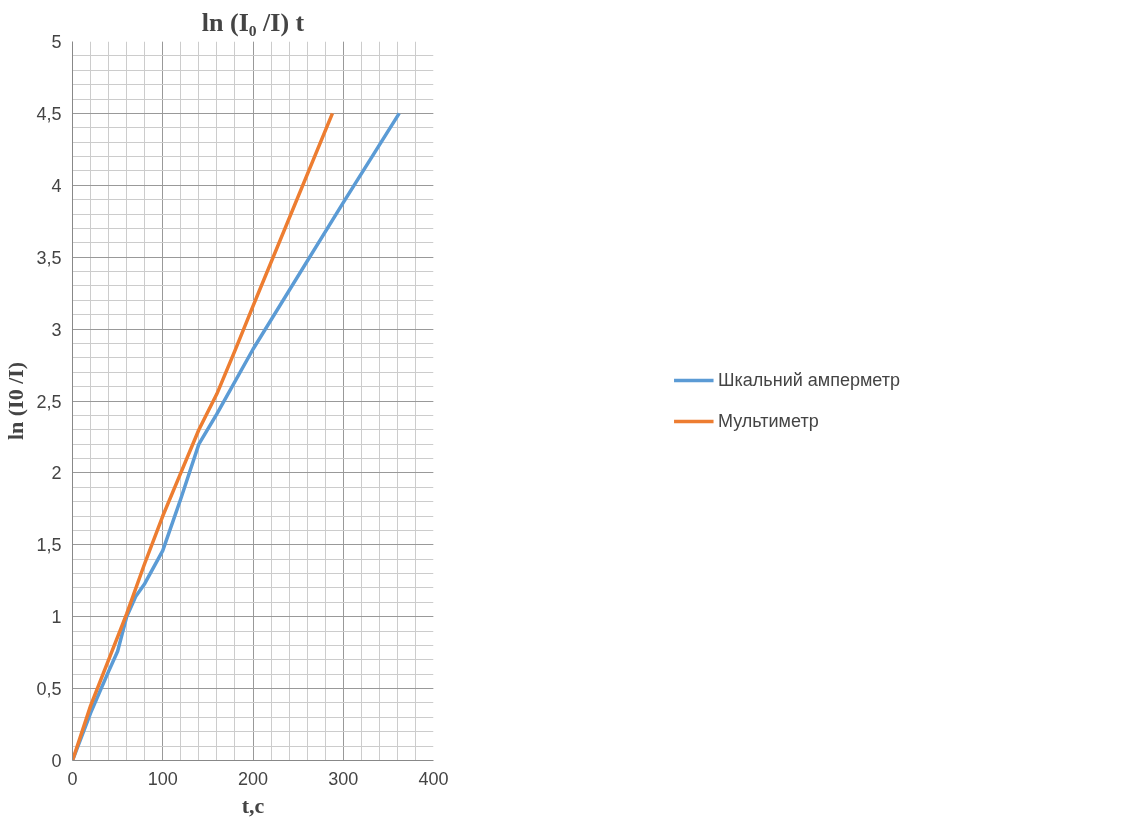  What do you see at coordinates (72, 778) in the screenshot?
I see `x-tick-label: 0` at bounding box center [72, 778].